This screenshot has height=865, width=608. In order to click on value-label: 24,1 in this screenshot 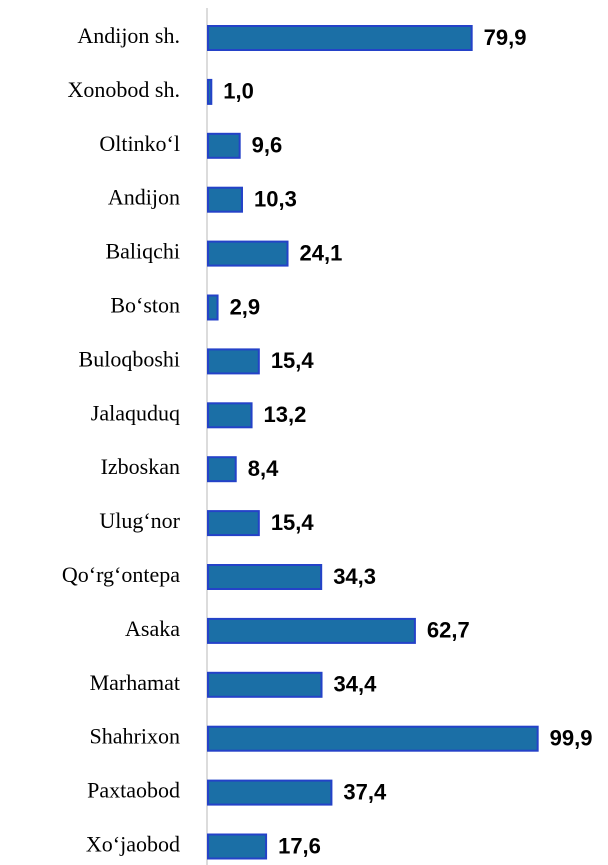, I will do `click(321, 252)`.